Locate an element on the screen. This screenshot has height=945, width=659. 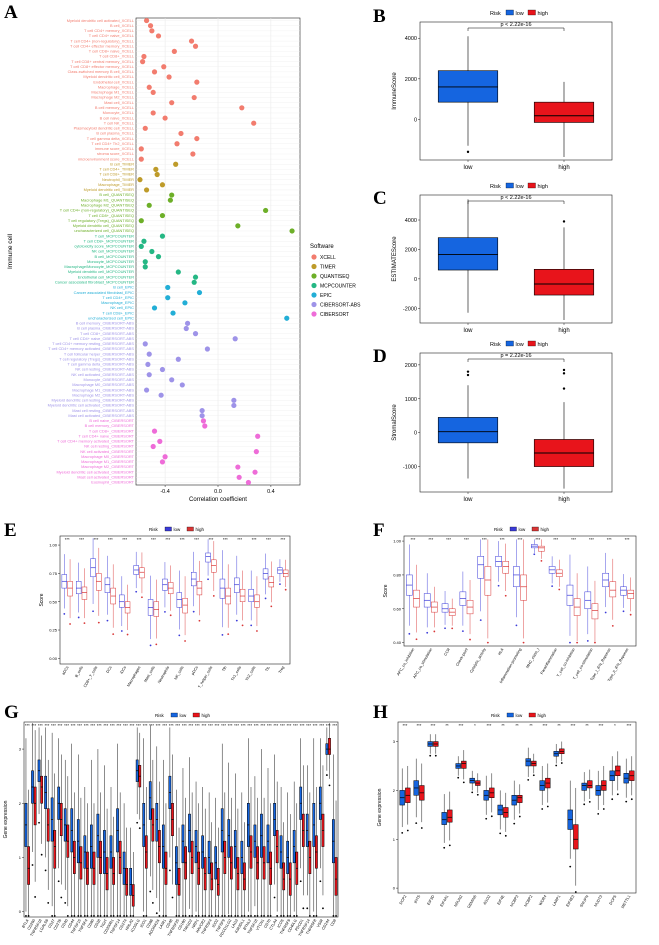
boxplot-f-significance: *** is located at coordinates (555, 539).